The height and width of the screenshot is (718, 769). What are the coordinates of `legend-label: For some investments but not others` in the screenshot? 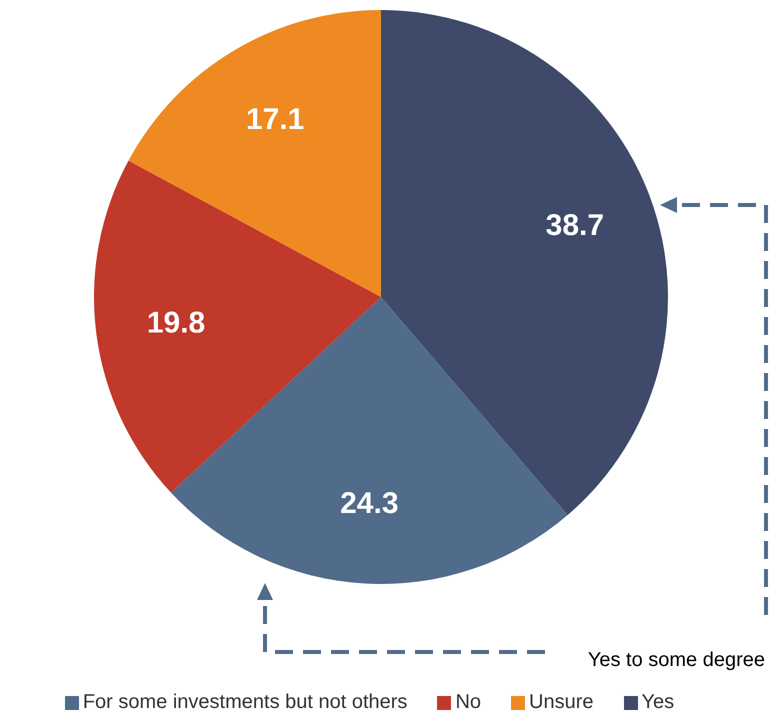 It's located at (245, 702).